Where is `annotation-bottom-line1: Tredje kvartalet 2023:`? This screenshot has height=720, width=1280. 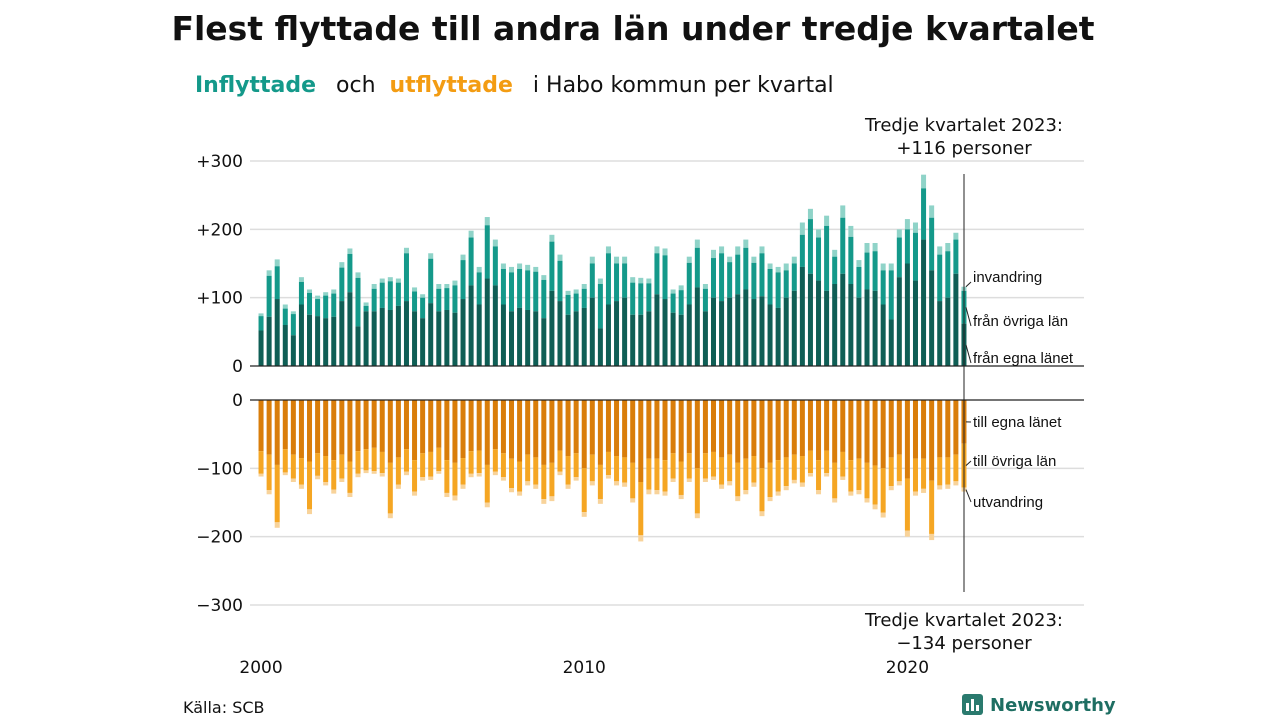
annotation-bottom-line1: Tredje kvartalet 2023: is located at coordinates (963, 620).